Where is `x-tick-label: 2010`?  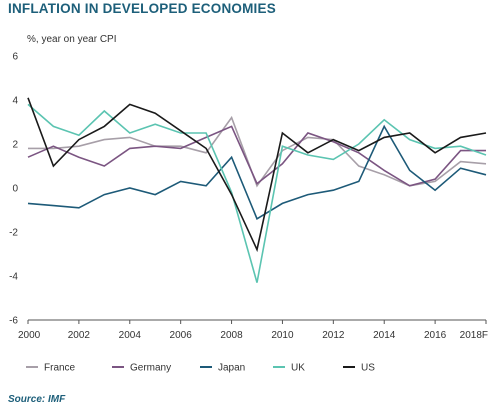
x-tick-label: 2010 is located at coordinates (282, 335).